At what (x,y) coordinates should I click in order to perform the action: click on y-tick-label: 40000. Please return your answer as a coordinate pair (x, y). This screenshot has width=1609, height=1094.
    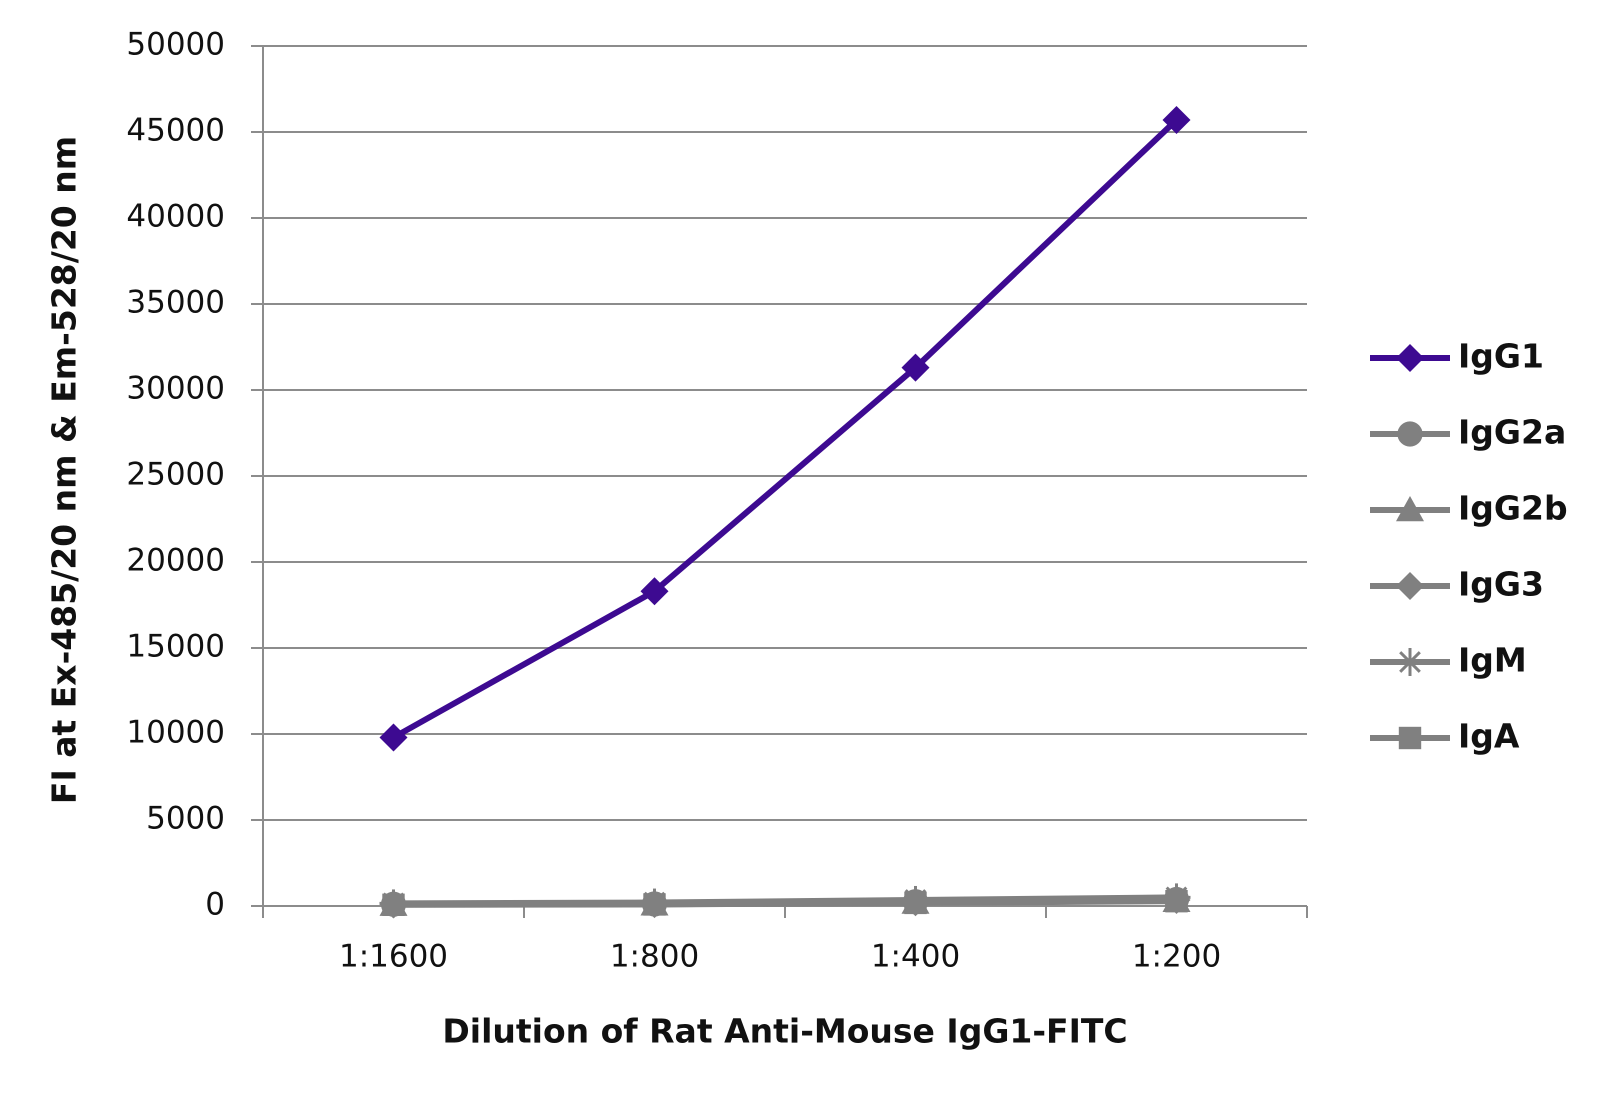
    Looking at the image, I should click on (175, 217).